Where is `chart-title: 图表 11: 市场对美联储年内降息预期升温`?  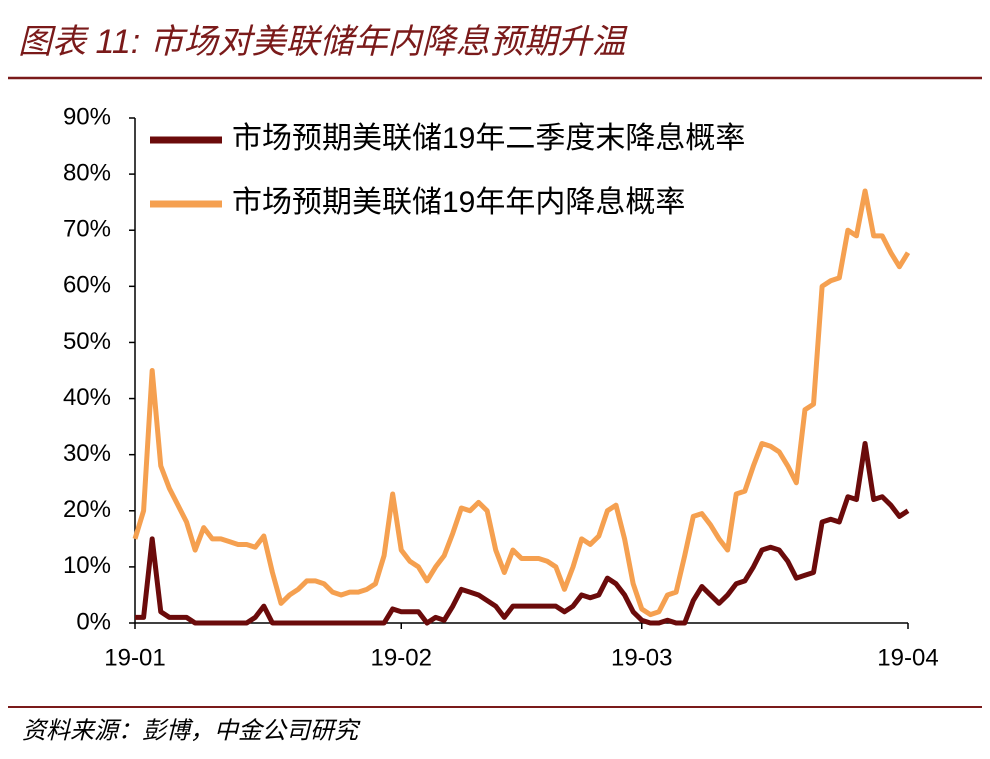 chart-title: 图表 11: 市场对美联储年内降息预期升温 is located at coordinates (323, 42).